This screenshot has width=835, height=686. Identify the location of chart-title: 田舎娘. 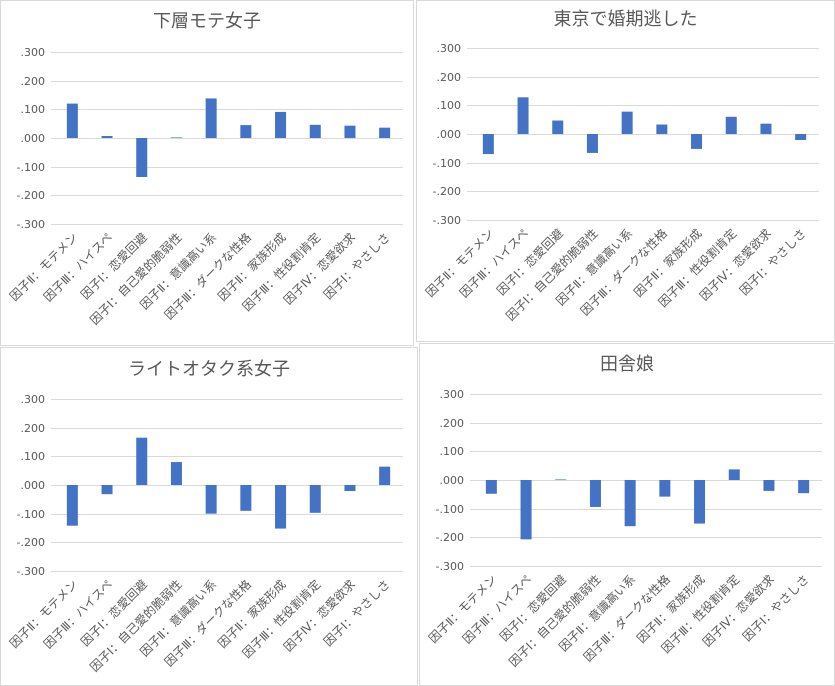
(627, 364).